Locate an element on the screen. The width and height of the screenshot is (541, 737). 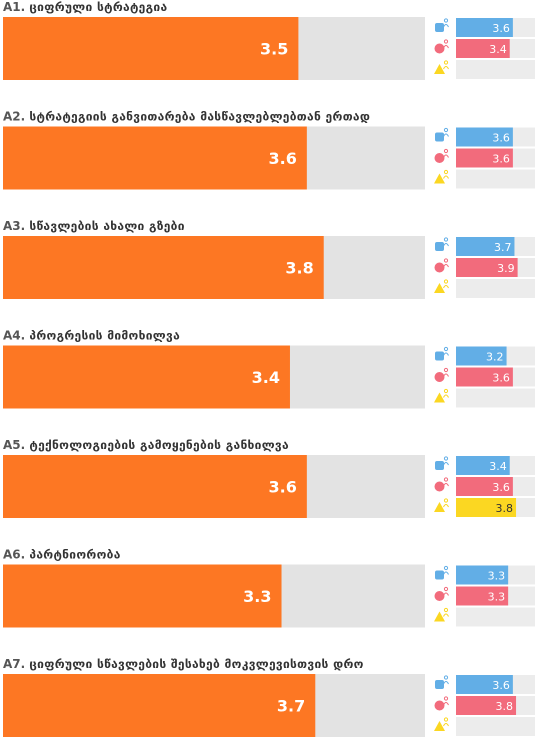
group-value-label: 3.4 is located at coordinates (498, 466).